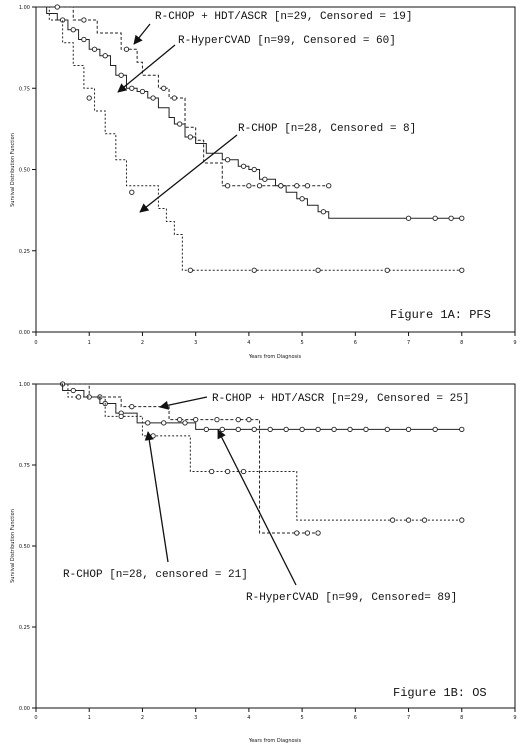 This screenshot has width=520, height=747. I want to click on y-axis: 0.00 0.25 0.50 0.75 1.00, so click(27, 547).